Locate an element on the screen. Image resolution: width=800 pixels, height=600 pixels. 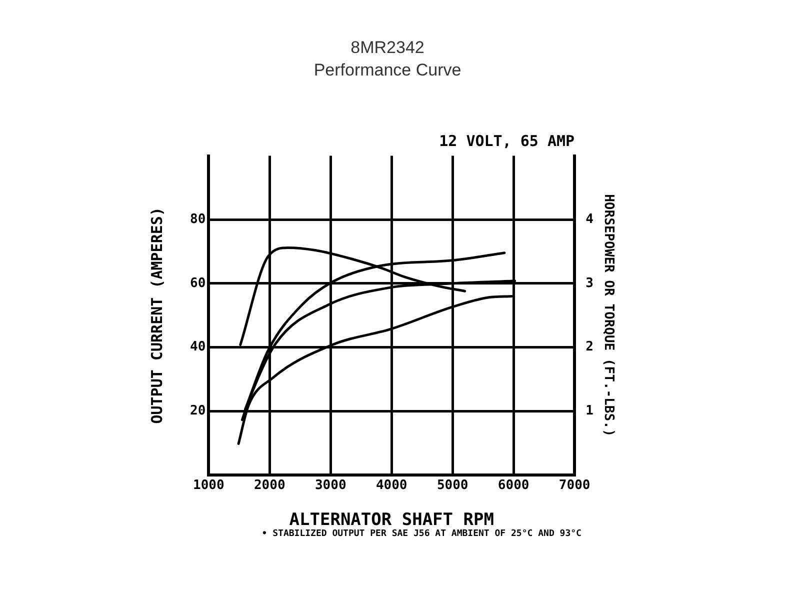
y-tick-label: 20 is located at coordinates (198, 411).